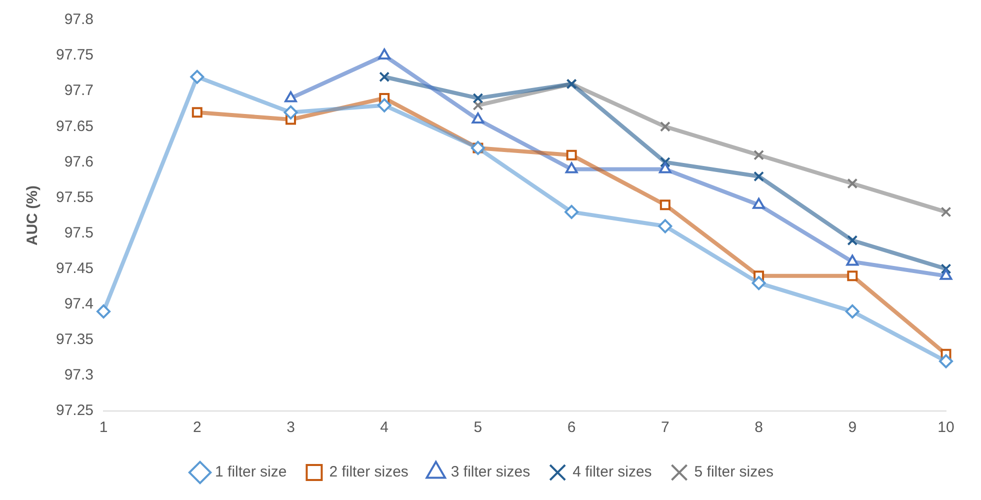  Describe the element at coordinates (75, 411) in the screenshot. I see `y-tick-label: 97.25` at that location.